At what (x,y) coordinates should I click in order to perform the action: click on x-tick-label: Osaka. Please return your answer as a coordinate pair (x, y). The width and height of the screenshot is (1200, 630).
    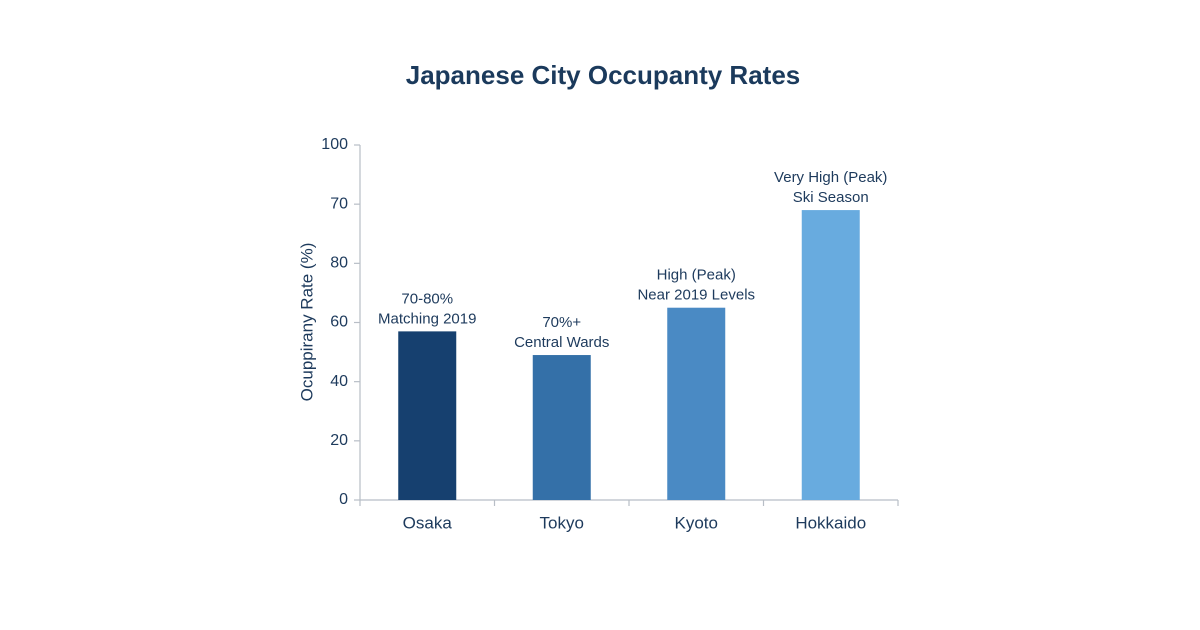
    Looking at the image, I should click on (428, 522).